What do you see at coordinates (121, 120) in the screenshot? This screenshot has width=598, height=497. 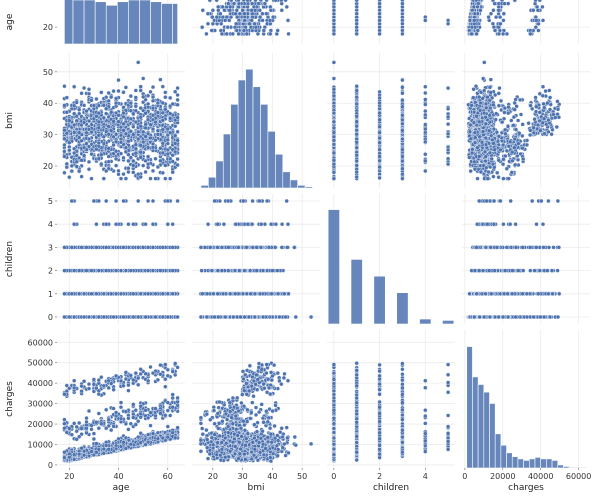 I see `panel-bmi-vs-age` at bounding box center [121, 120].